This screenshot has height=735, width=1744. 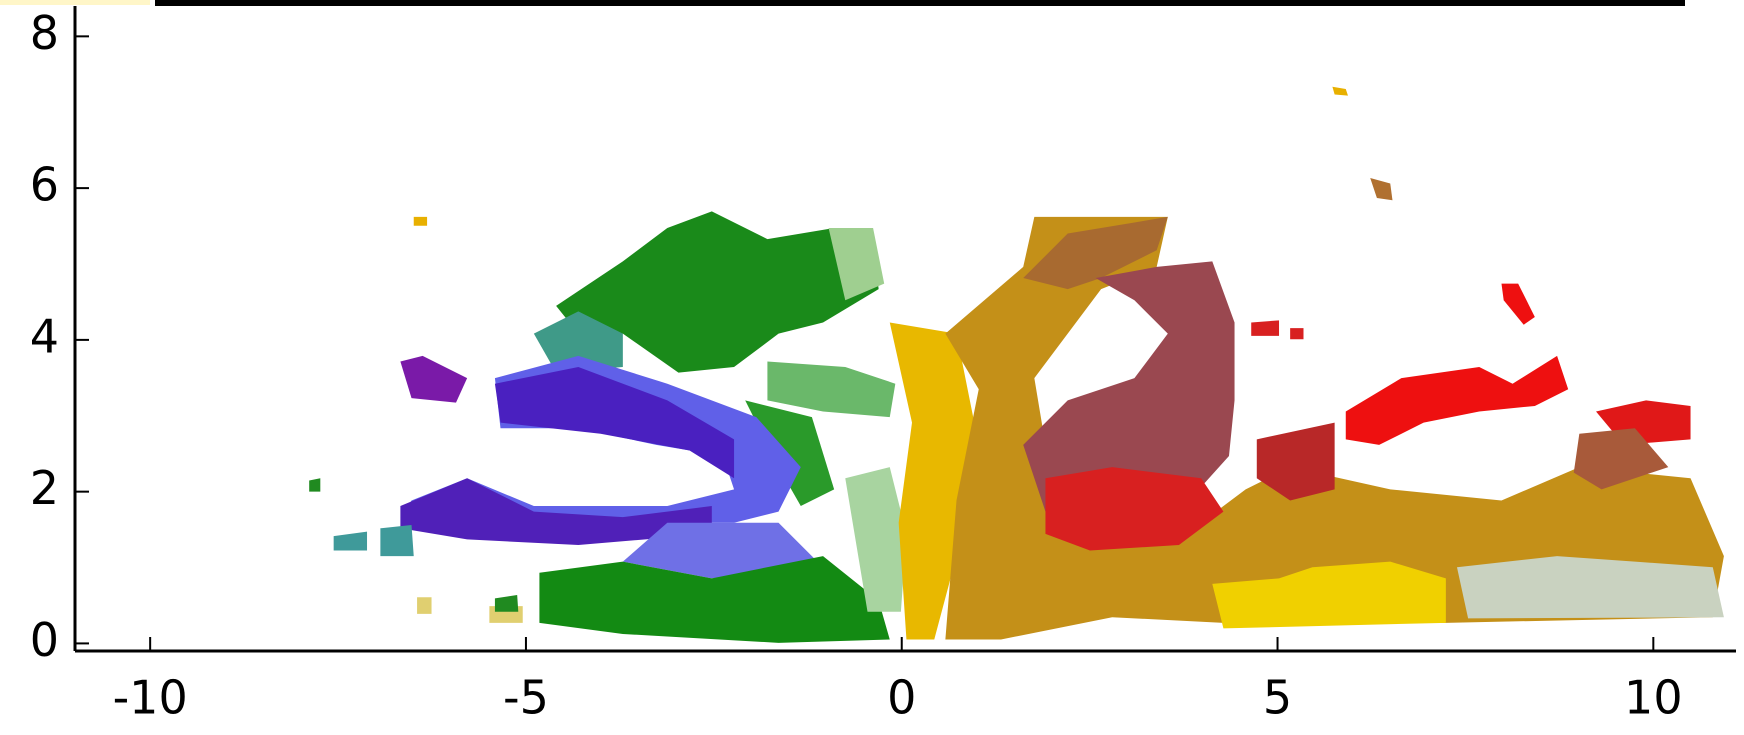 I want to click on x-tick-label: -5, so click(x=526, y=698).